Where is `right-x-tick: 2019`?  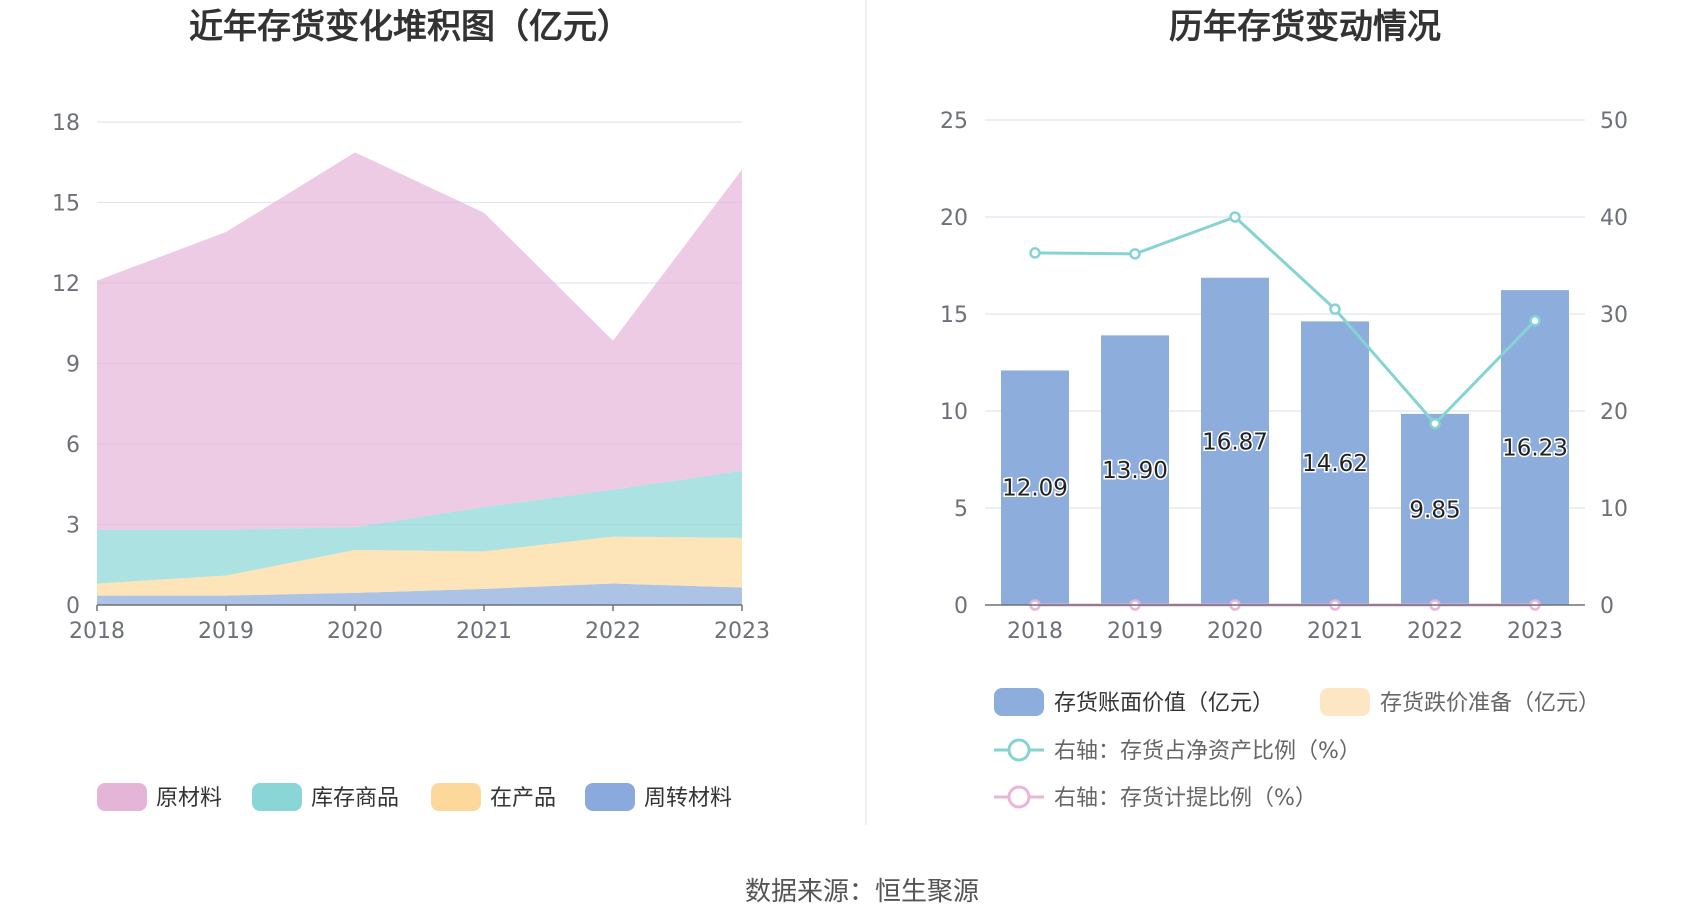 right-x-tick: 2019 is located at coordinates (1135, 631).